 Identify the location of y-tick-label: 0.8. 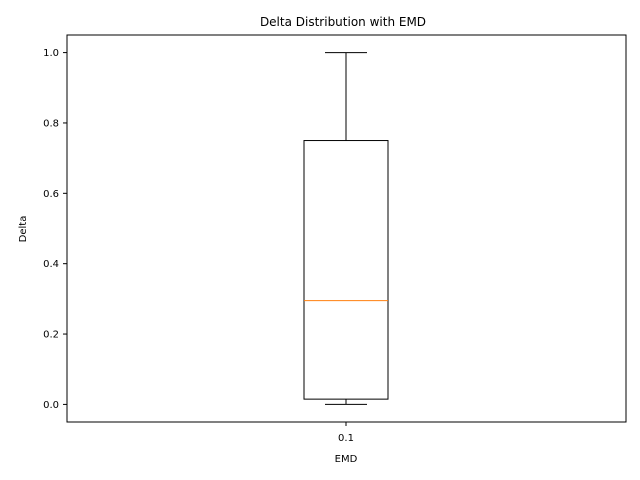
(51, 123).